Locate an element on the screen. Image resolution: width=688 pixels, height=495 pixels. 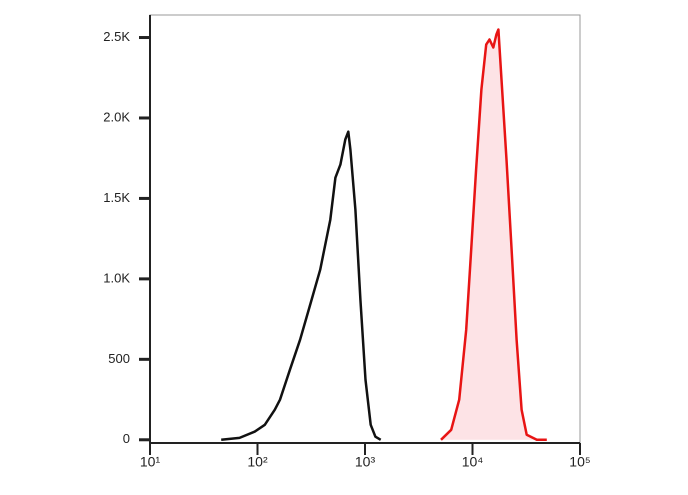
y-tick-label: 0 is located at coordinates (126, 438).